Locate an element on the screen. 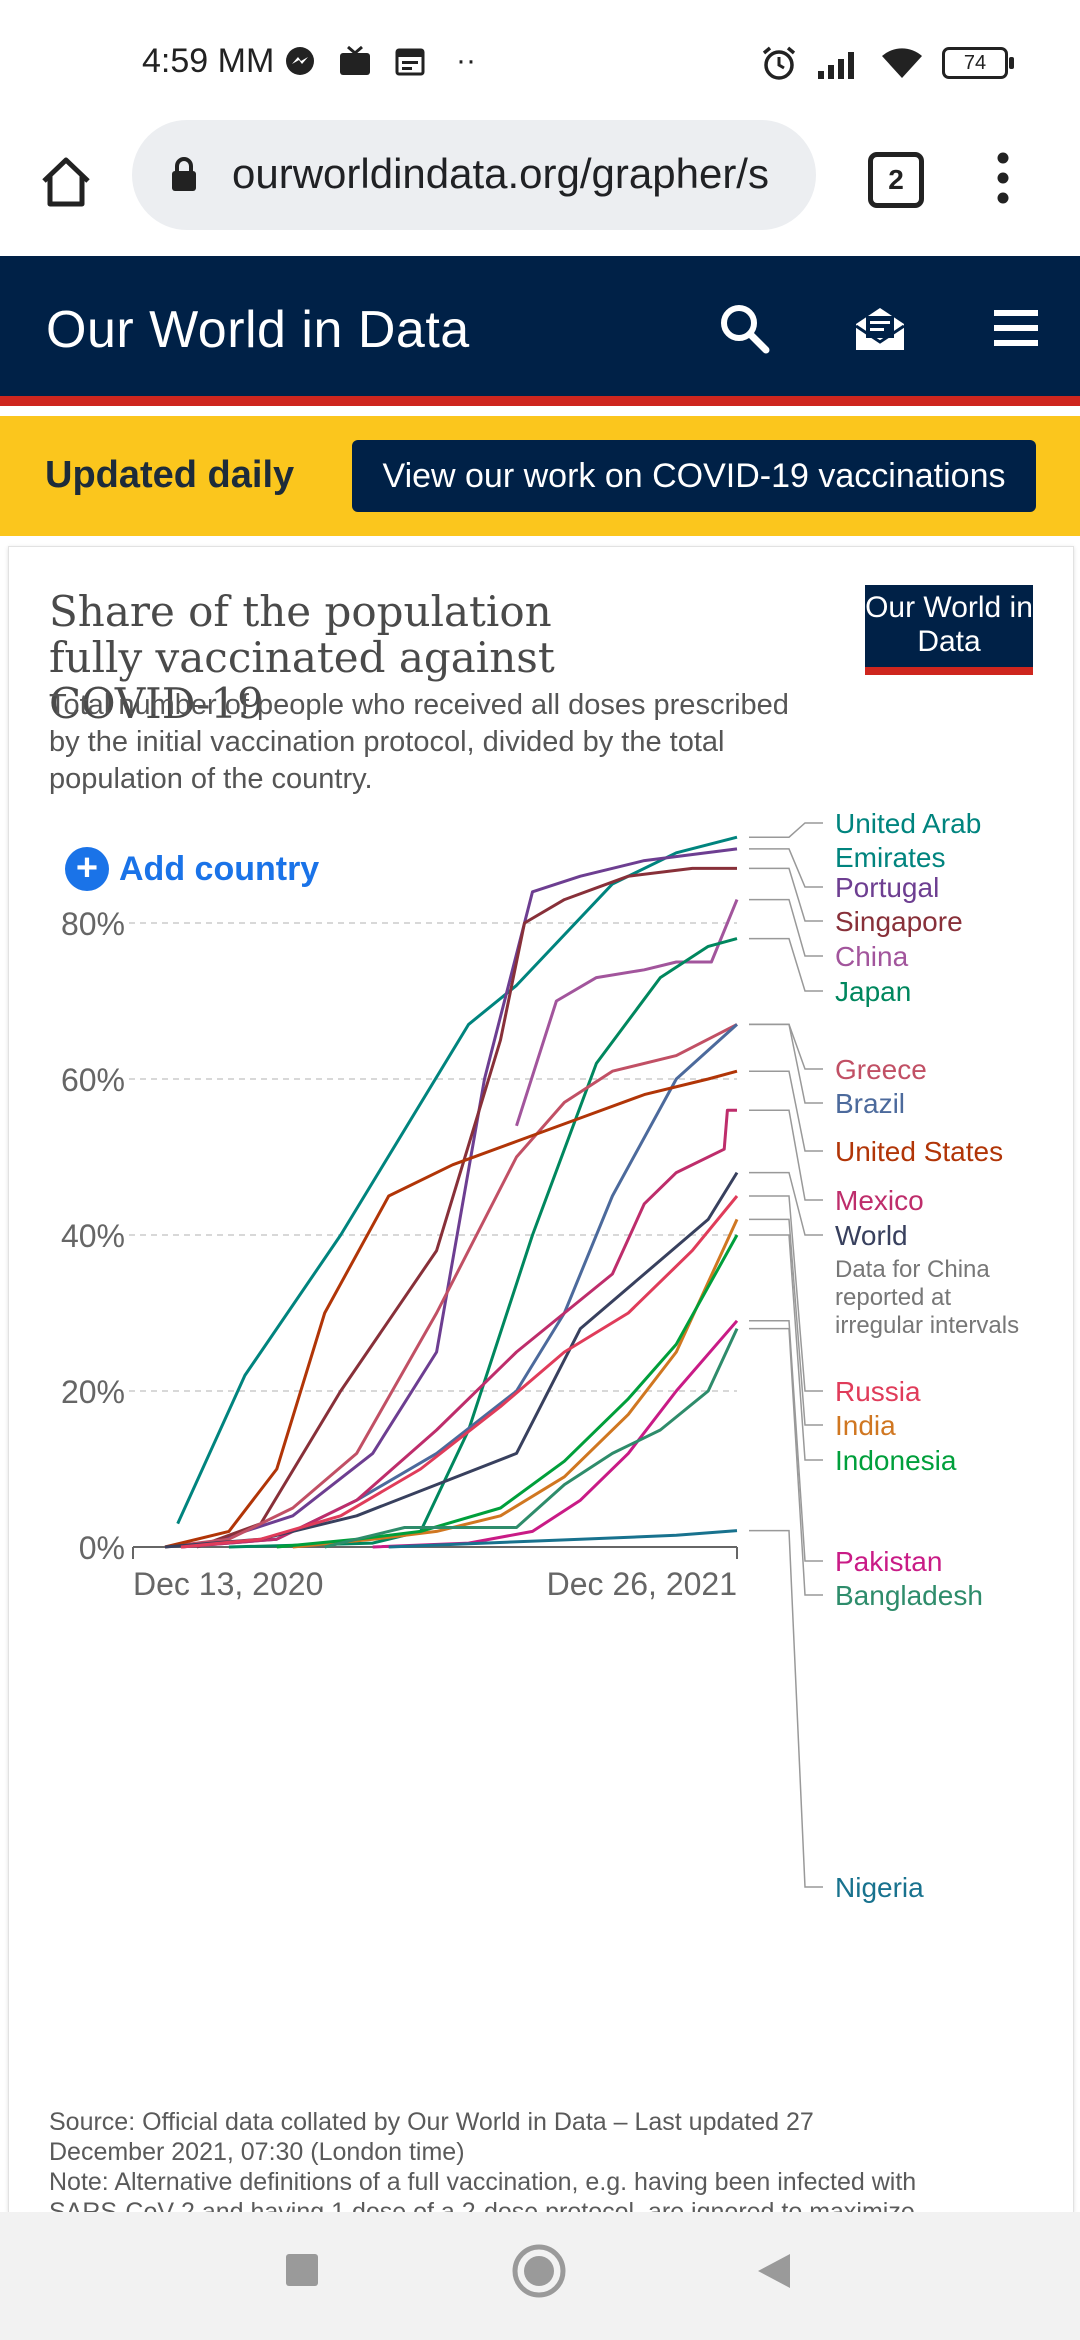 Image resolution: width=1080 pixels, height=2340 pixels. series-line-china is located at coordinates (627, 1013).